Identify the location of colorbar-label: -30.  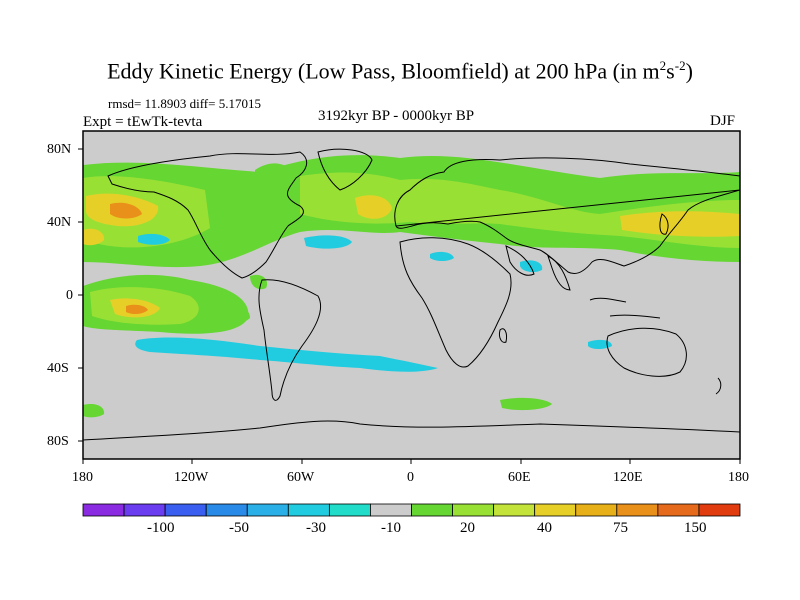
(316, 528).